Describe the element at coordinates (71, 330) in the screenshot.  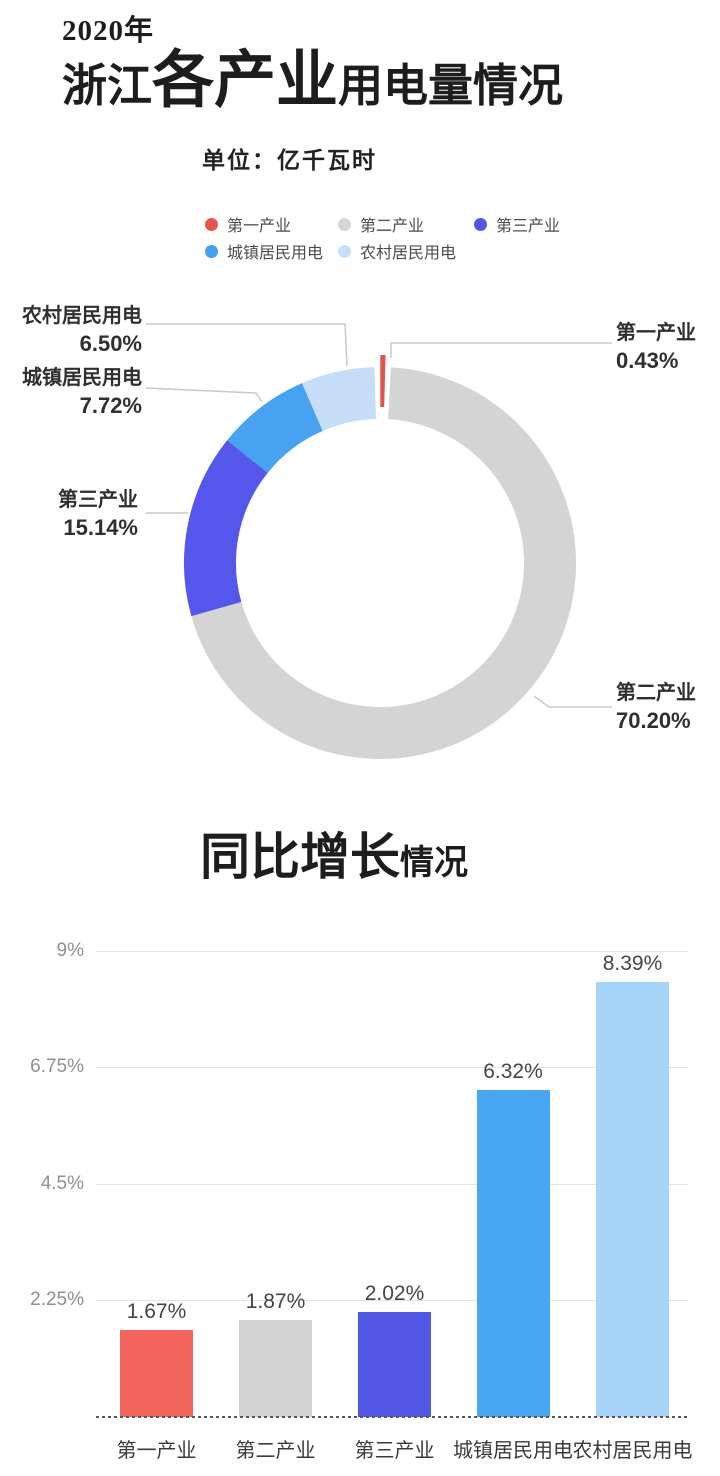
I see `callout-rural: 农村居民用电 6.50%` at that location.